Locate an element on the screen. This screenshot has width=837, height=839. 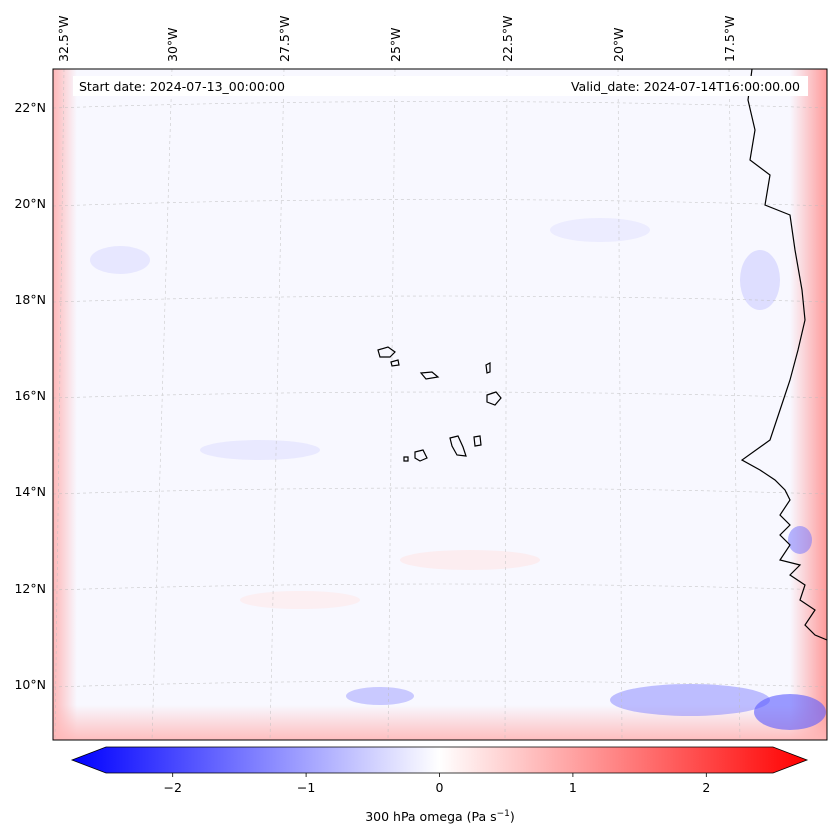
colorbar-tick-label: 0 is located at coordinates (440, 787).